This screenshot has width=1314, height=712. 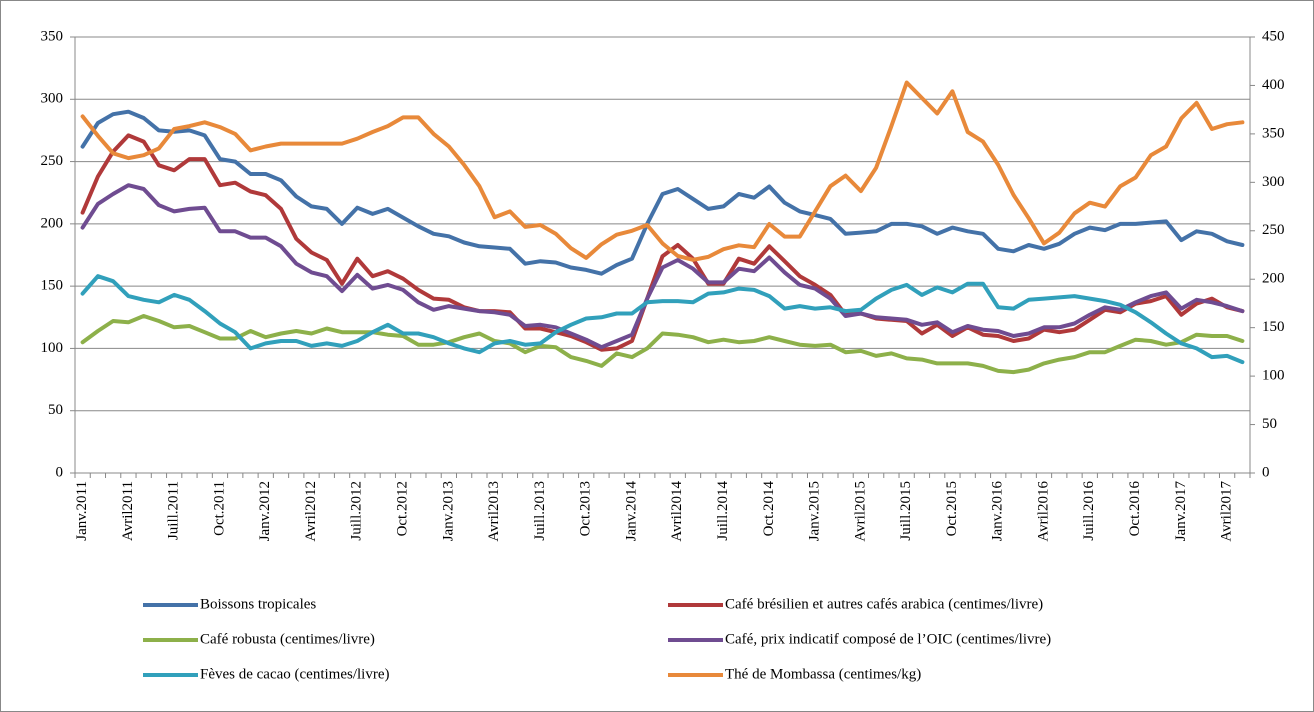 What do you see at coordinates (128, 511) in the screenshot?
I see `x-tick-label: Avril2011` at bounding box center [128, 511].